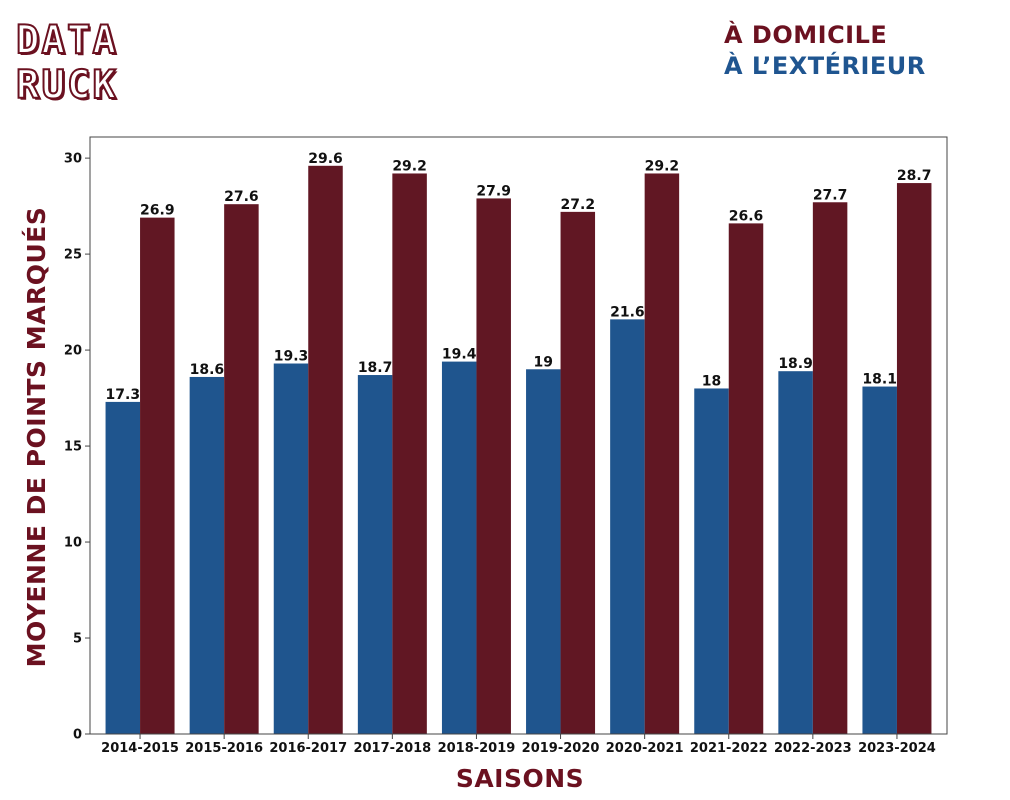  What do you see at coordinates (830, 195) in the screenshot?
I see `bar-value-label: 27.7` at bounding box center [830, 195].